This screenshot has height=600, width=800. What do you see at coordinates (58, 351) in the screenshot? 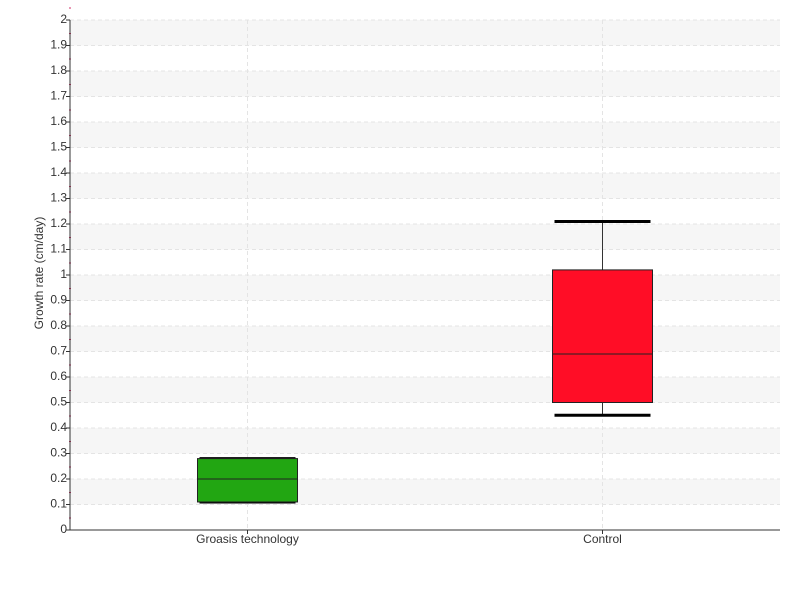
I see `y-tick-label: 0.7` at bounding box center [58, 351].